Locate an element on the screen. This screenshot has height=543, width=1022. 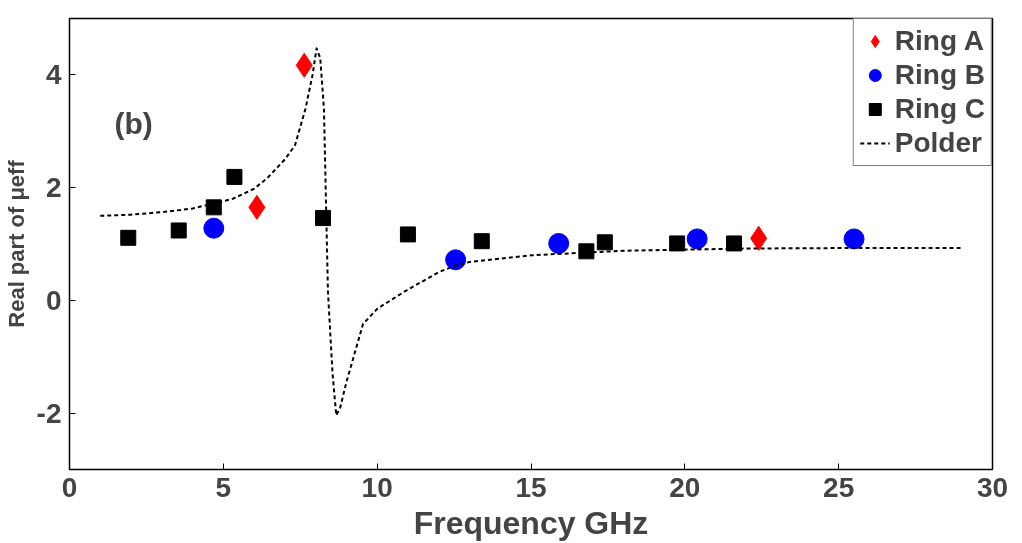
y-axis-title: Real part of μeff is located at coordinates (16, 243).